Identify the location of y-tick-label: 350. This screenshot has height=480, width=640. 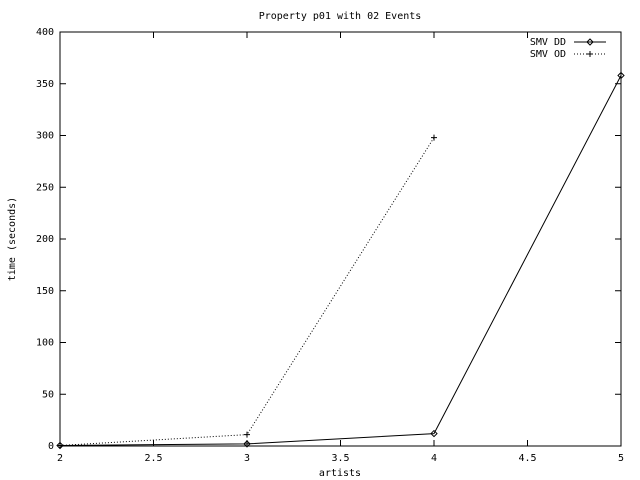
(45, 84).